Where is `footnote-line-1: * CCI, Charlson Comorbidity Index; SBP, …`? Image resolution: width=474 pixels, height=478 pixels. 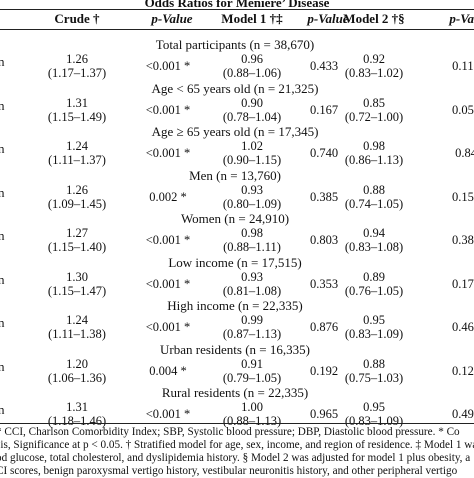 footnote-line-1: * CCI, Charlson Comorbidity Index; SBP, … is located at coordinates (230, 432).